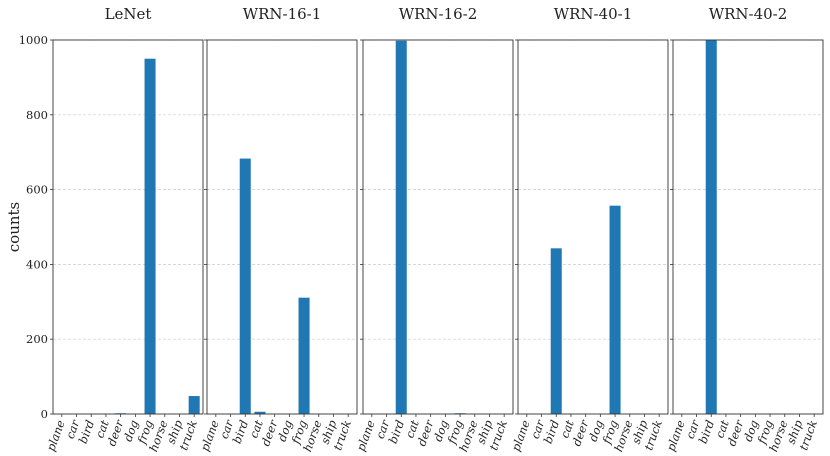  Describe the element at coordinates (37, 115) in the screenshot. I see `y-tick-label: 800` at that location.